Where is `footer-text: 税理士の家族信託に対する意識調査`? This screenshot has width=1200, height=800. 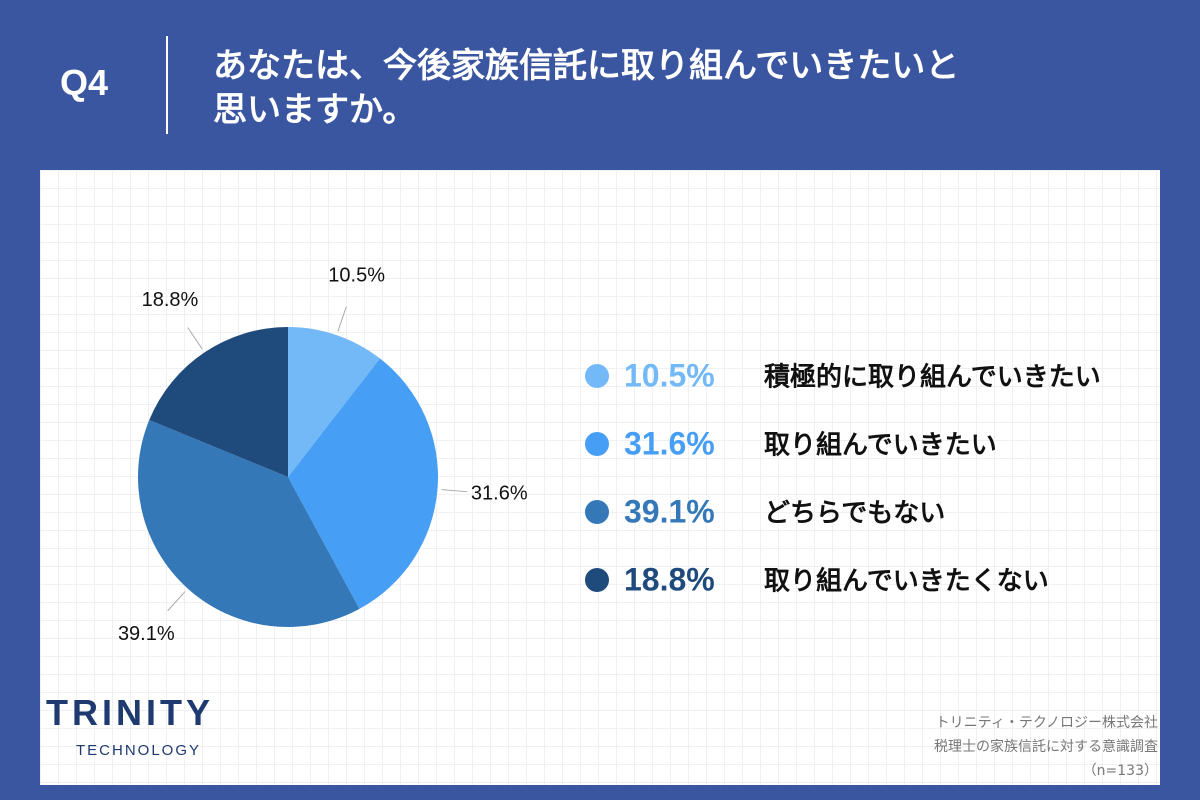 footer-text: 税理士の家族信託に対する意識調査 is located at coordinates (1046, 747).